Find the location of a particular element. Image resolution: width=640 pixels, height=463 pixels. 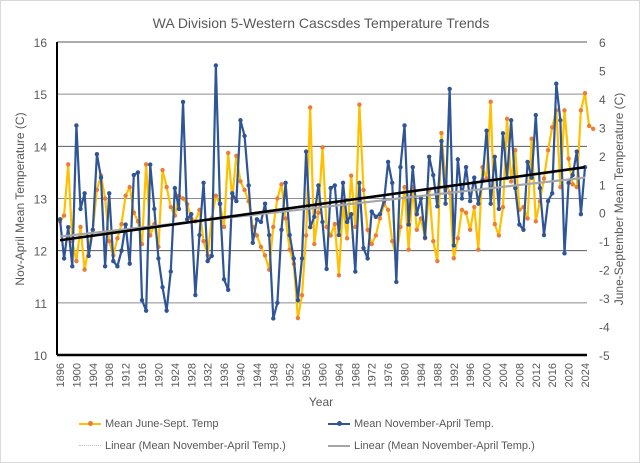

x-tick-label: 1948 is located at coordinates (274, 375).